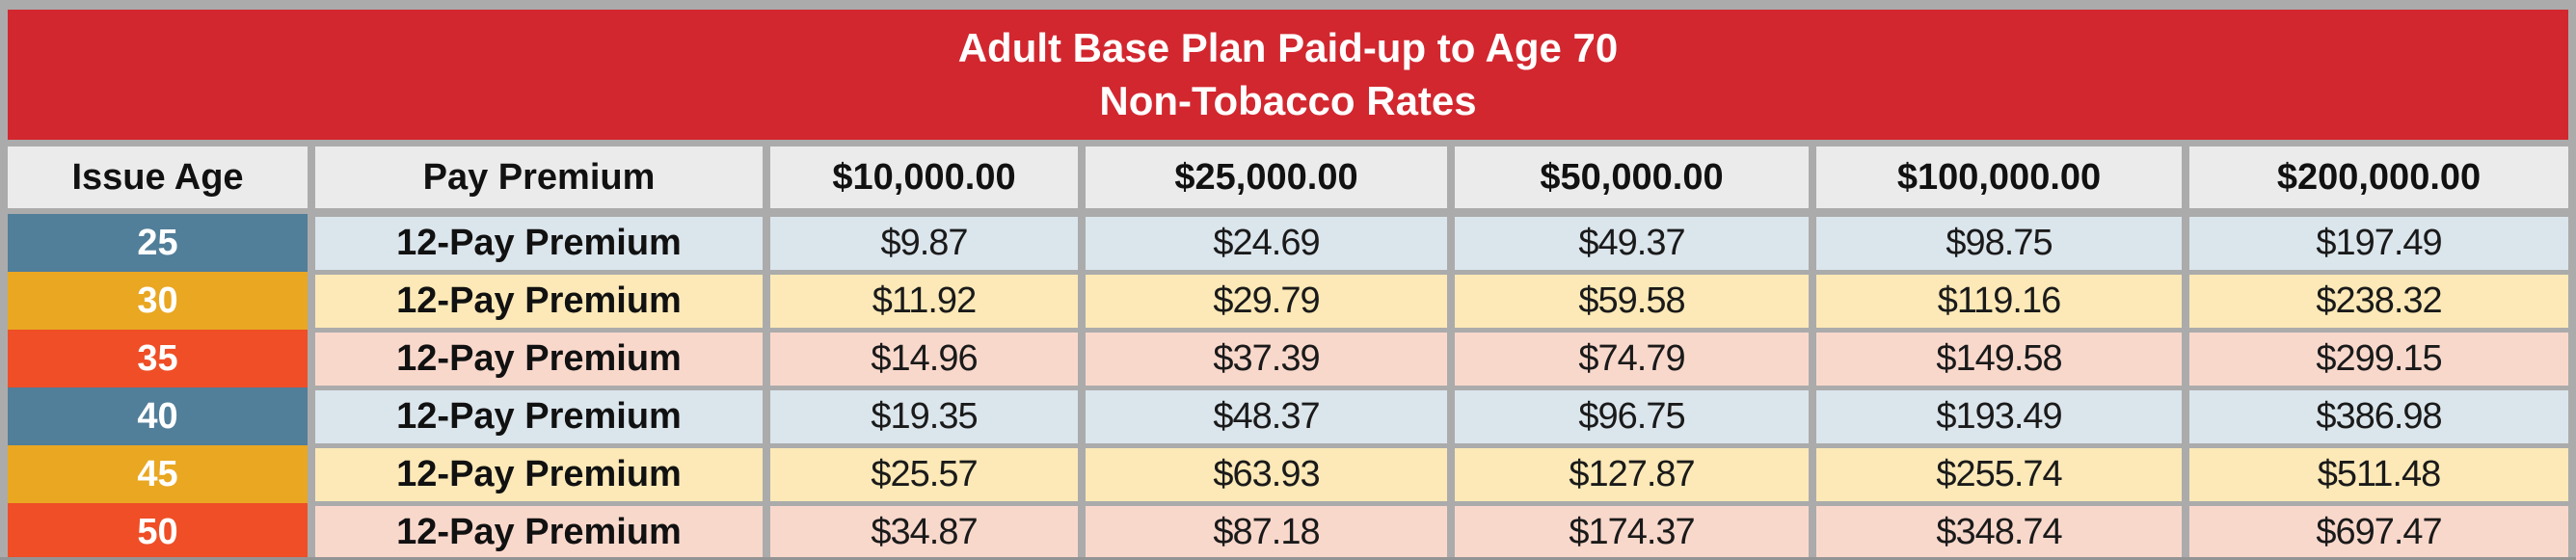 The image size is (2576, 560). Describe the element at coordinates (924, 359) in the screenshot. I see `rate-cell-10000: $14.96` at that location.